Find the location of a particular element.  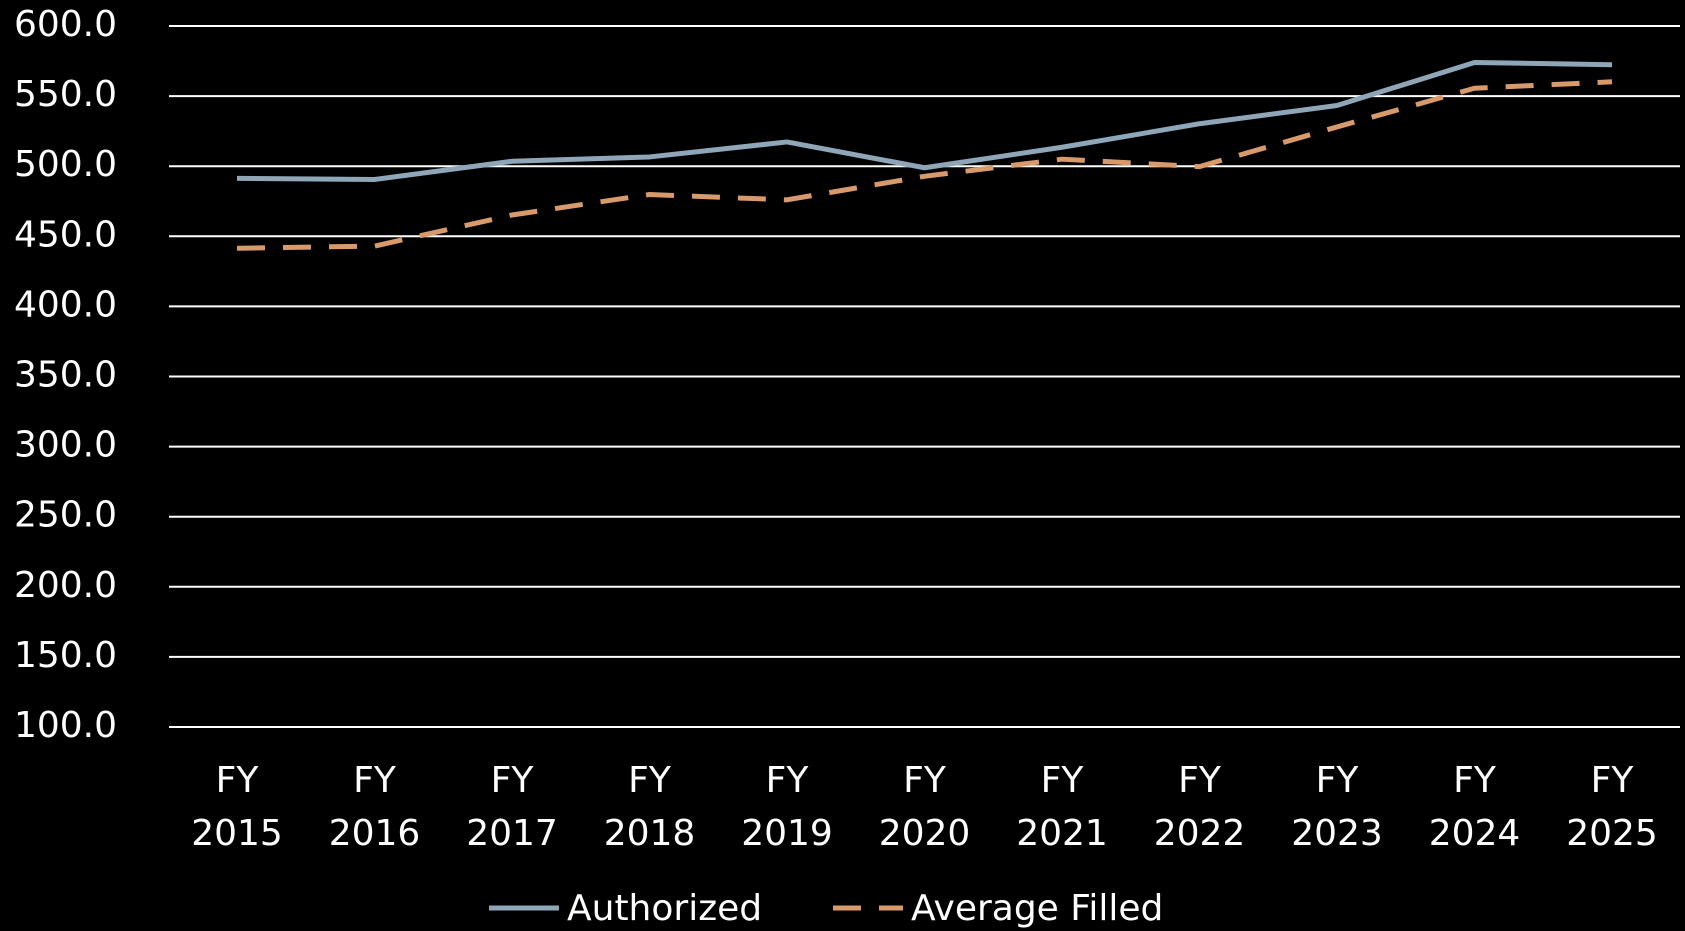

x-tick-label: FY 2021 is located at coordinates (1062, 807).